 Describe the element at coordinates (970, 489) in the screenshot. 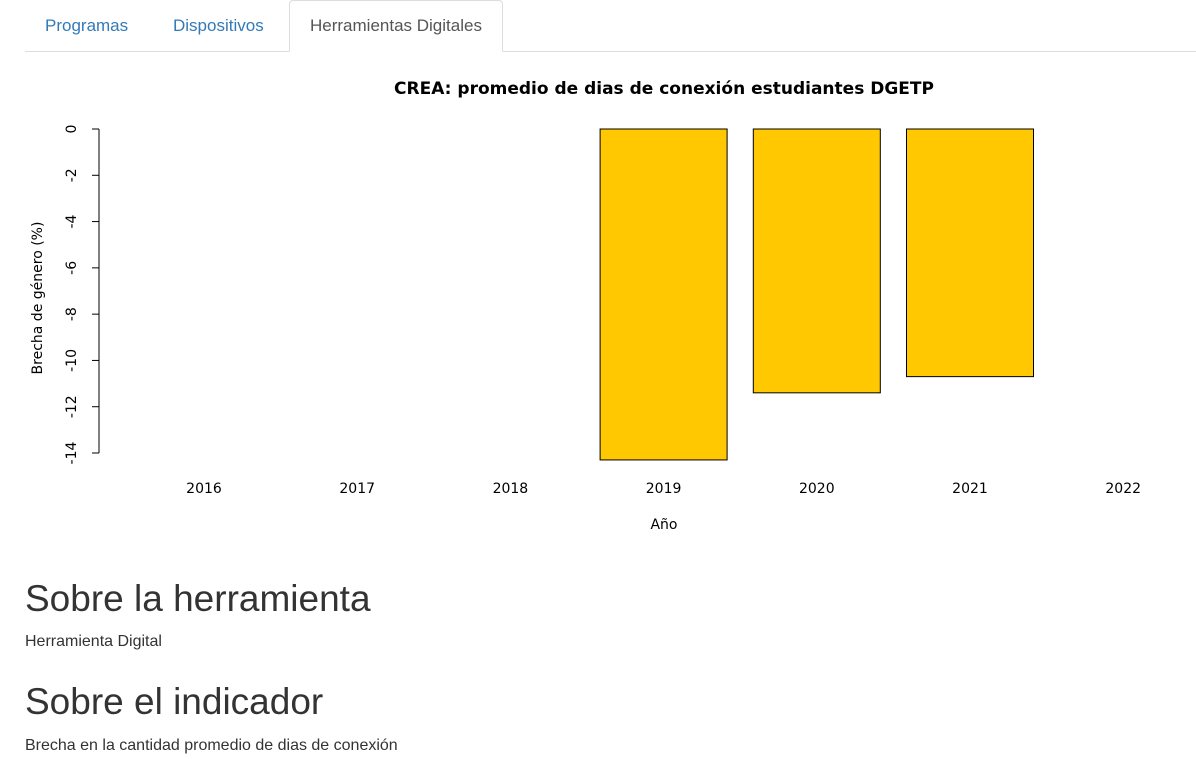

I see `x-tick-label: 2021` at that location.